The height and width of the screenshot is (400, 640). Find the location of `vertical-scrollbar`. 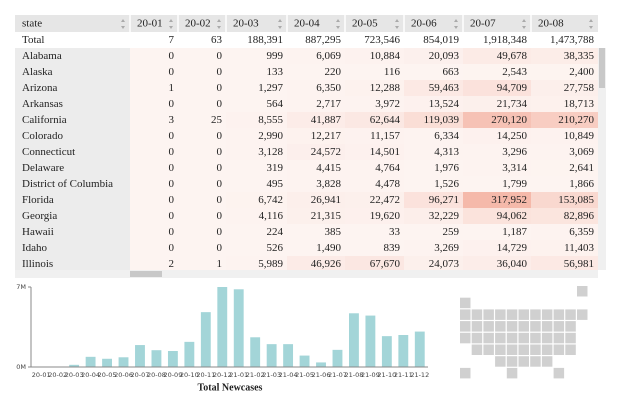

vertical-scrollbar is located at coordinates (602, 159).